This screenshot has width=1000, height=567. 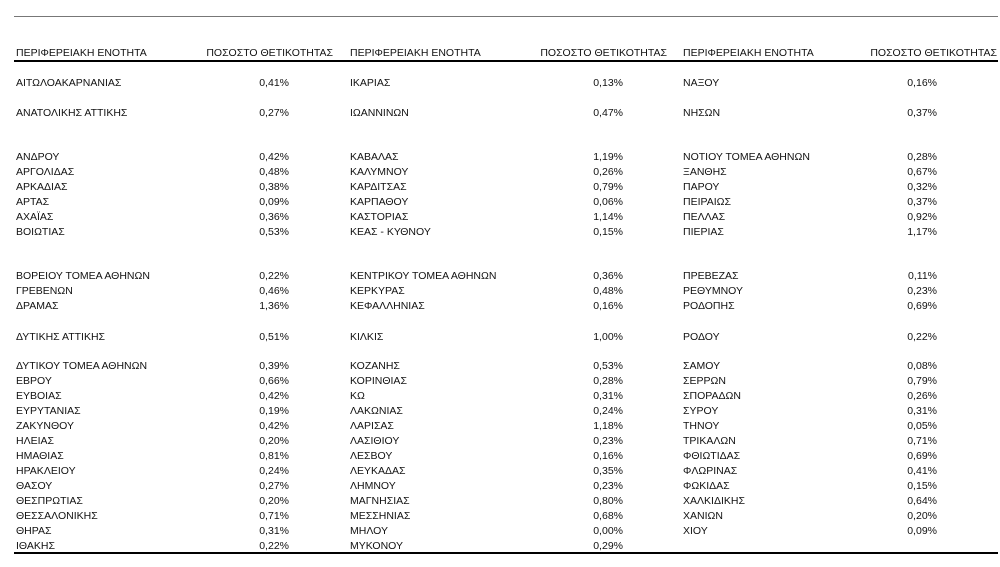 I want to click on region-name: ΗΜΑΘΙΑΣ, so click(x=40, y=456).